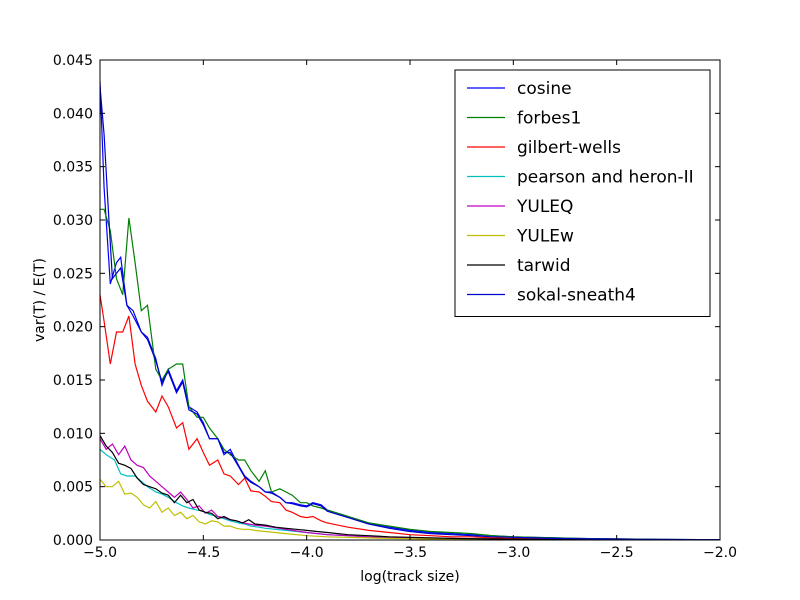  Describe the element at coordinates (544, 89) in the screenshot. I see `legend-label-cosine: cosine` at that location.